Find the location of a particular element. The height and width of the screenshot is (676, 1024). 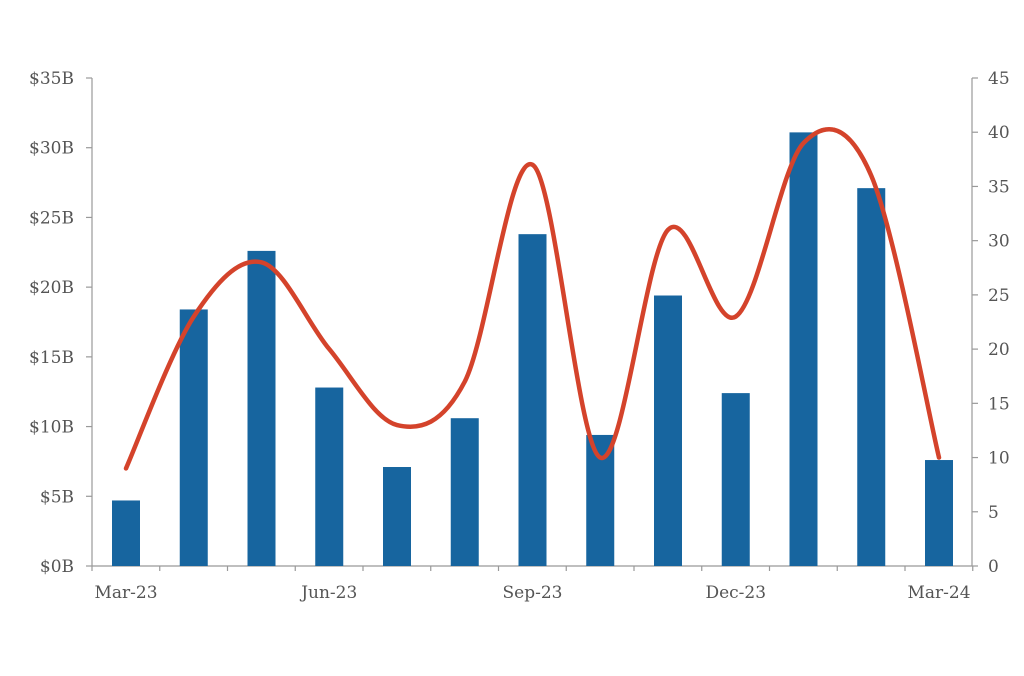

left-tick-label: $0B is located at coordinates (57, 567).